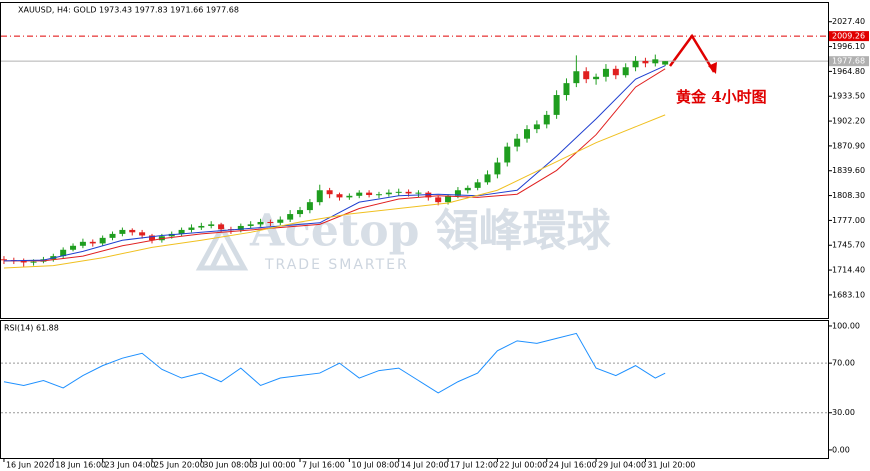 Image resolution: width=870 pixels, height=471 pixels. Describe the element at coordinates (573, 465) in the screenshot. I see `x-tick-label: 24 Jul 16:00` at that location.